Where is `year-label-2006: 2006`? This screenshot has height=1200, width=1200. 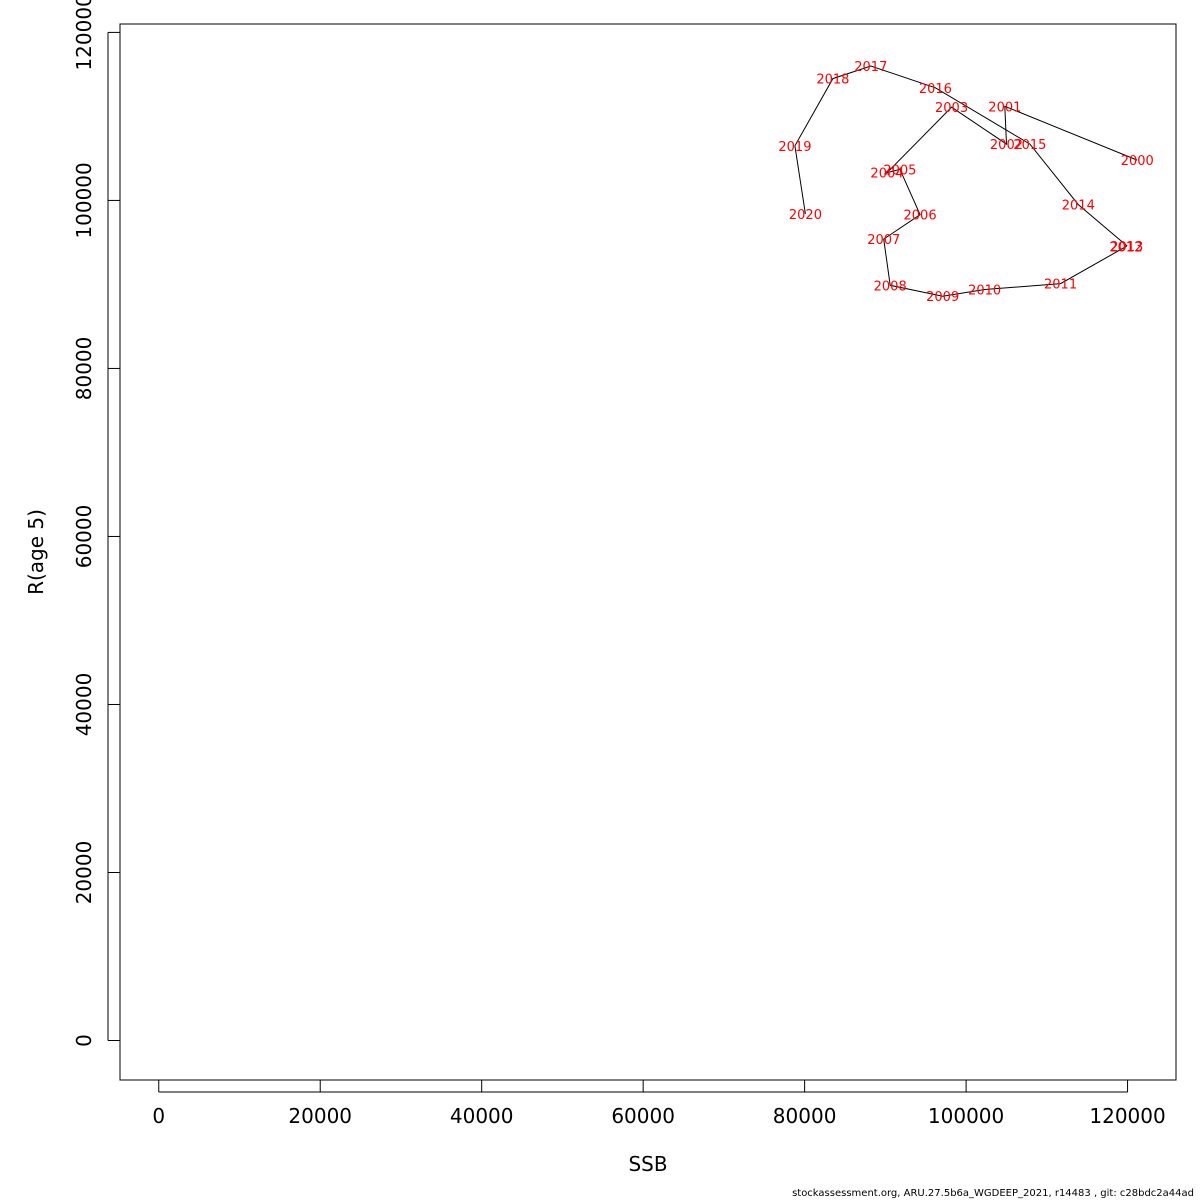
year-label-2006: 2006 is located at coordinates (920, 216).